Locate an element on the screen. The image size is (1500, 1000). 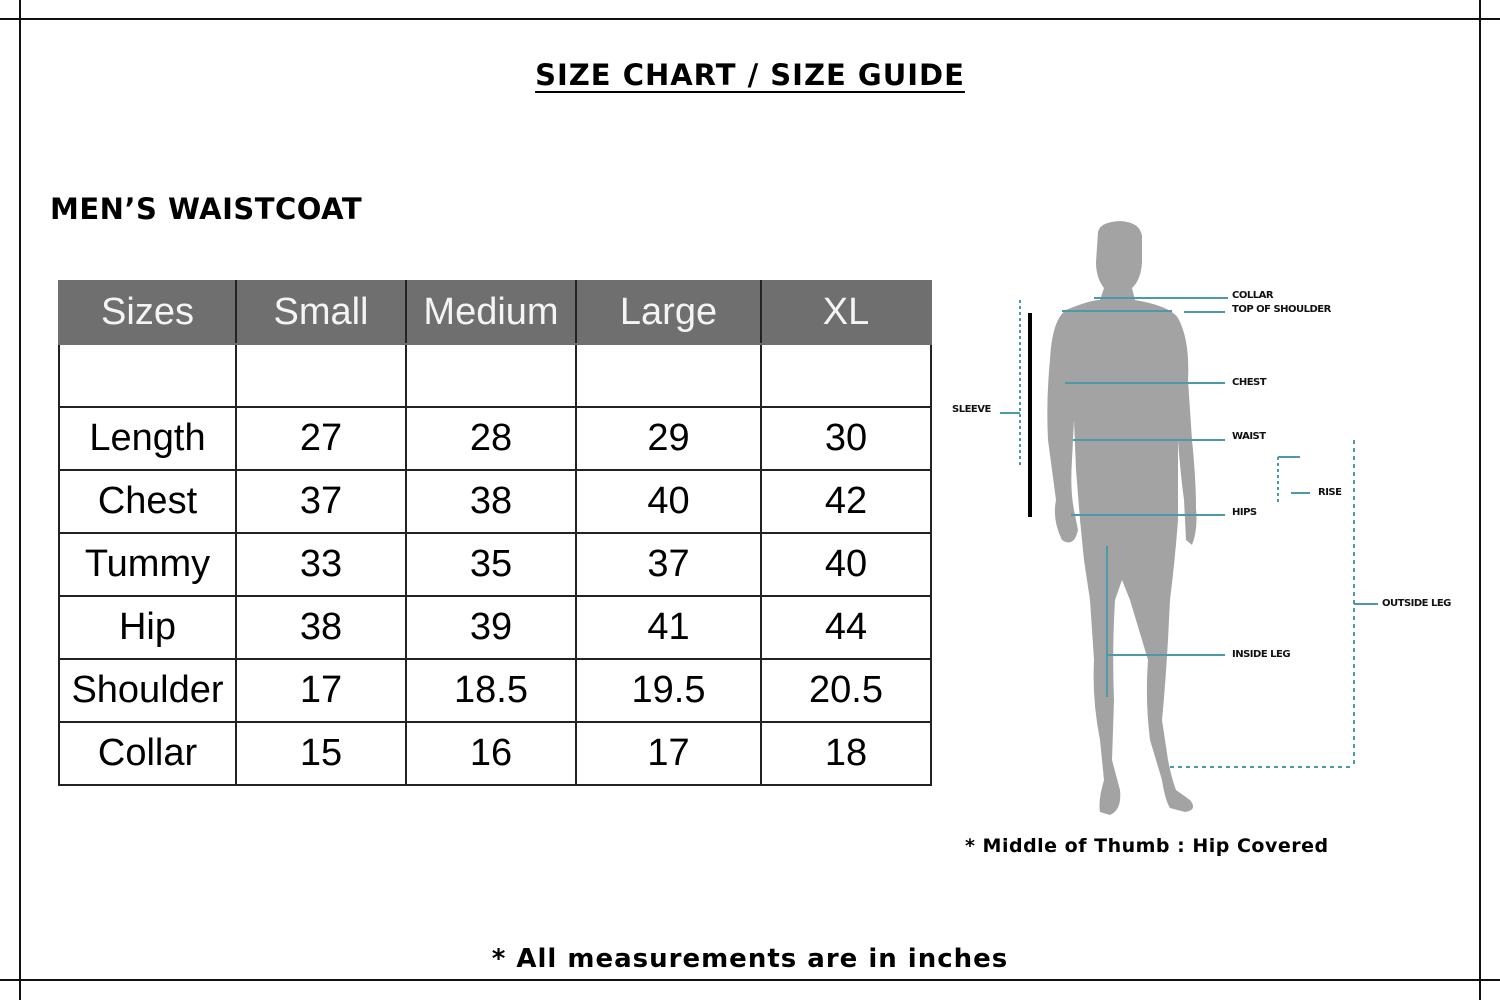
measurement-label-cell: Hip is located at coordinates (147, 627).